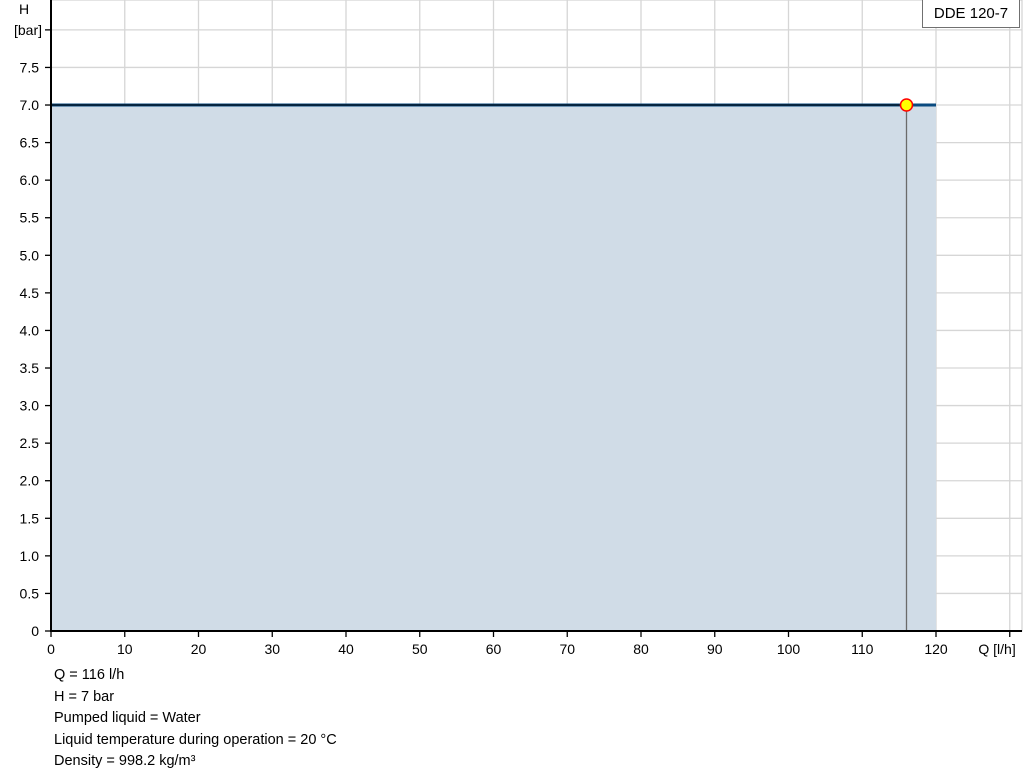 This screenshot has height=781, width=1024. What do you see at coordinates (84, 696) in the screenshot?
I see `info-head: H = 7 bar` at bounding box center [84, 696].